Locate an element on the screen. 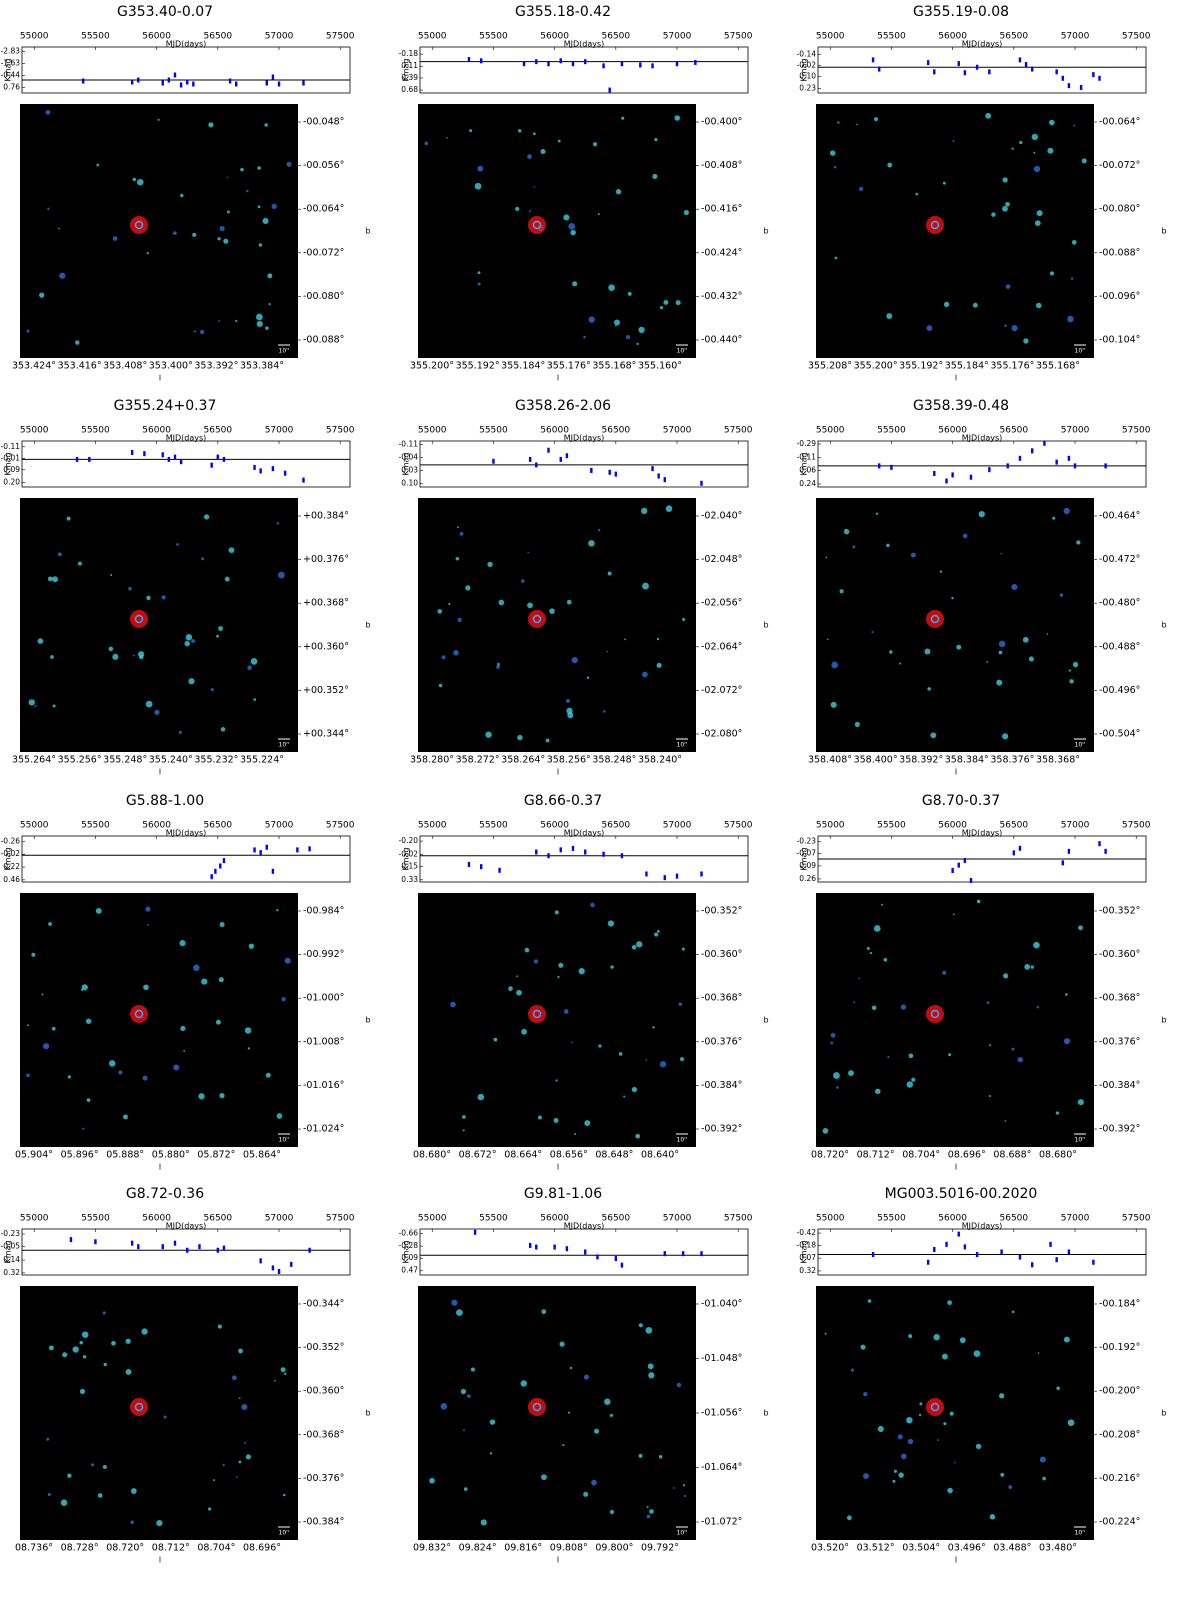 This screenshot has height=1609, width=1200. lon-tick-label: 08.688° is located at coordinates (1012, 1155).